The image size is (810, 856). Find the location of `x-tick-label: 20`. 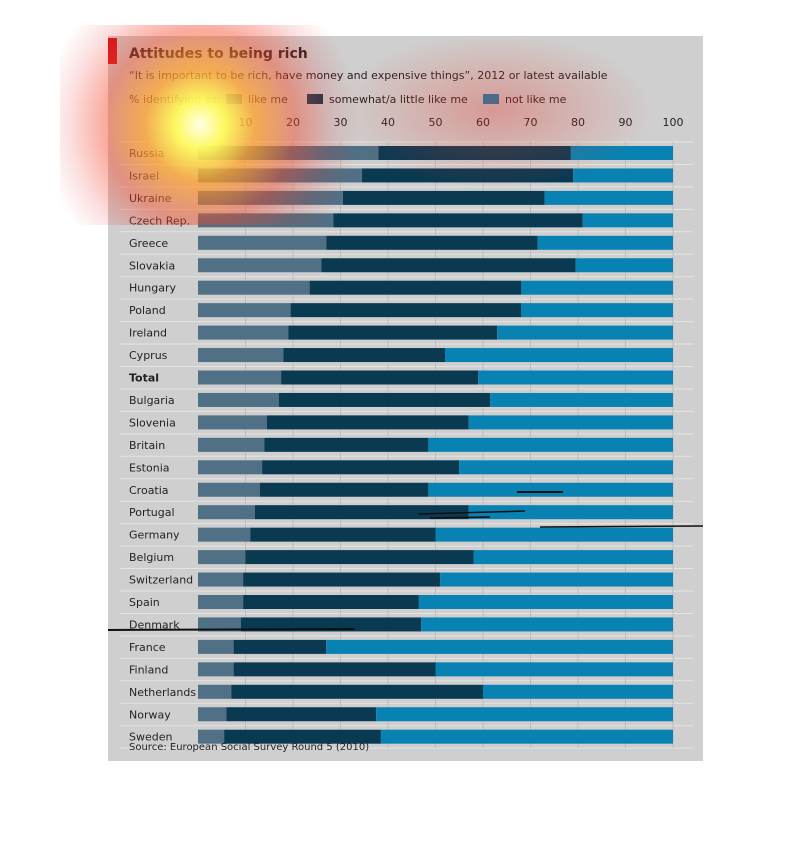

x-tick-label: 20 is located at coordinates (293, 122).